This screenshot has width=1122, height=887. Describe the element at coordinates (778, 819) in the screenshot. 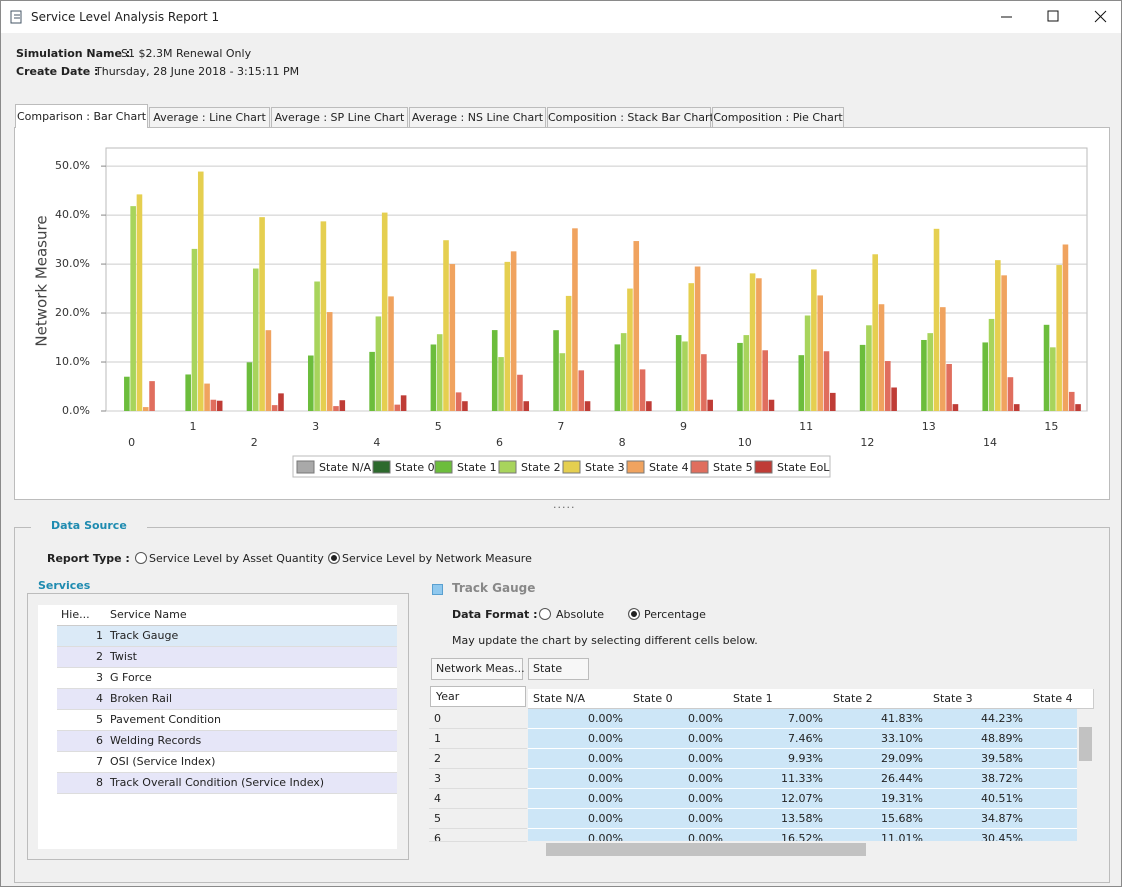

I see `grid-cell: 13.58%` at that location.